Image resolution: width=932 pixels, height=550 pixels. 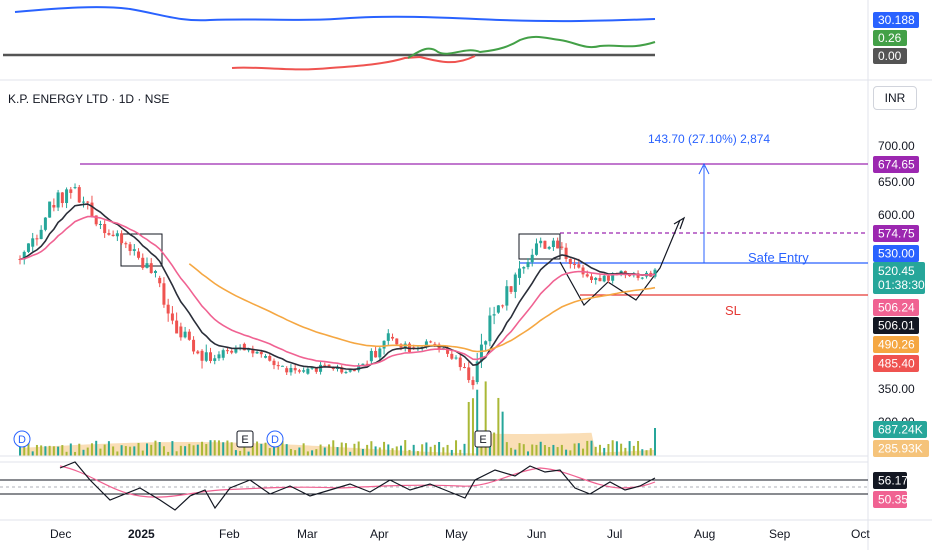 I want to click on volume-bars, so click(x=434, y=419).